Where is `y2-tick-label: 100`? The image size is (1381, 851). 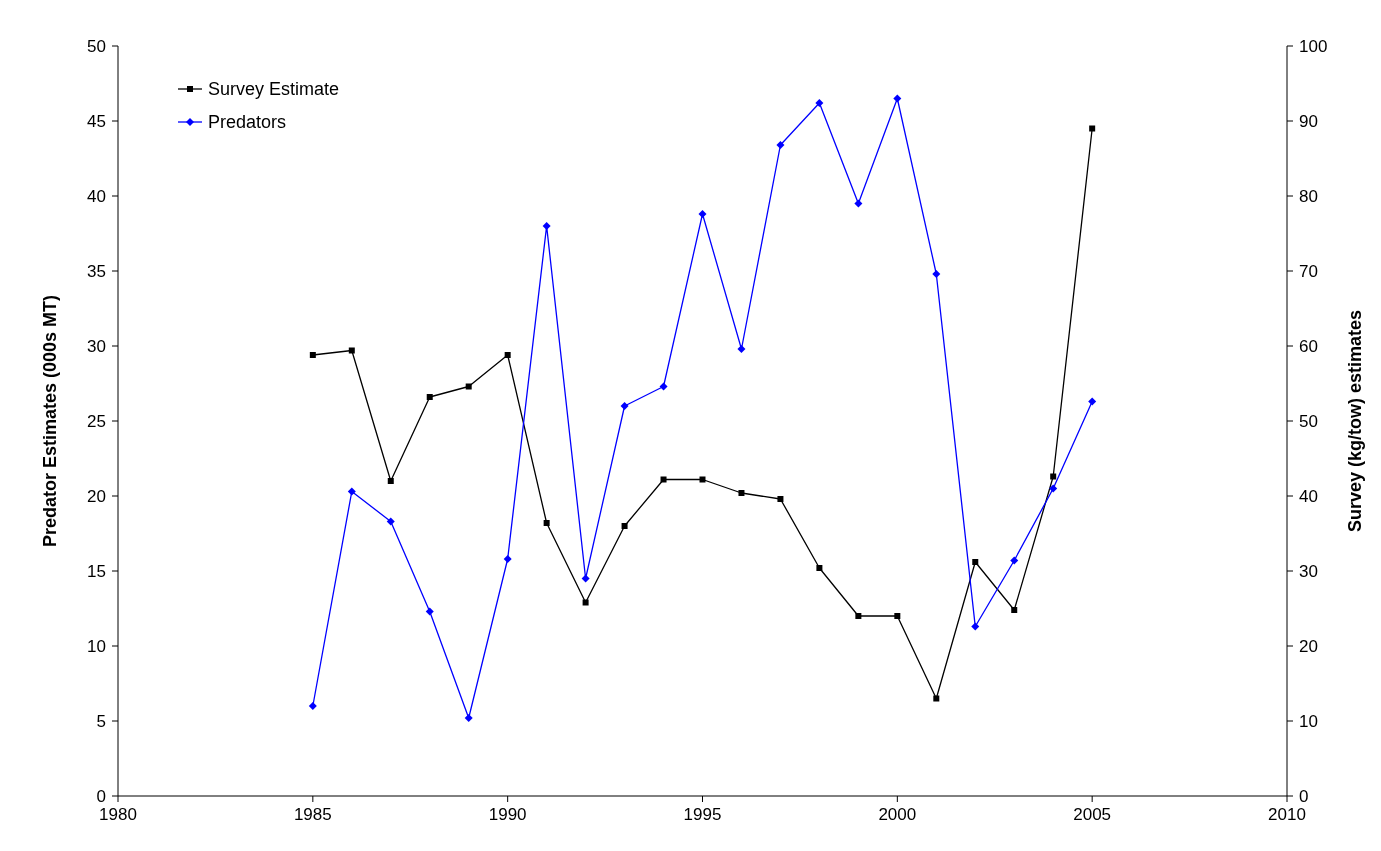
y2-tick-label: 100 is located at coordinates (1313, 46).